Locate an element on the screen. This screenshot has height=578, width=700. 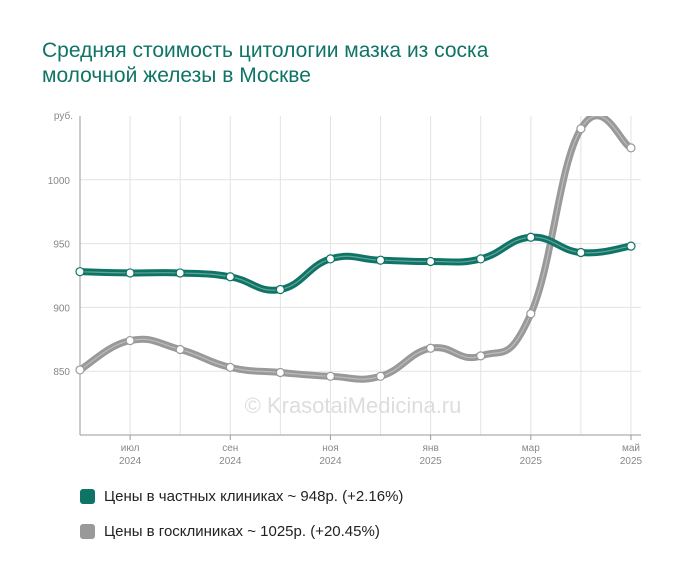
x-tick-label: сен is located at coordinates (230, 448).